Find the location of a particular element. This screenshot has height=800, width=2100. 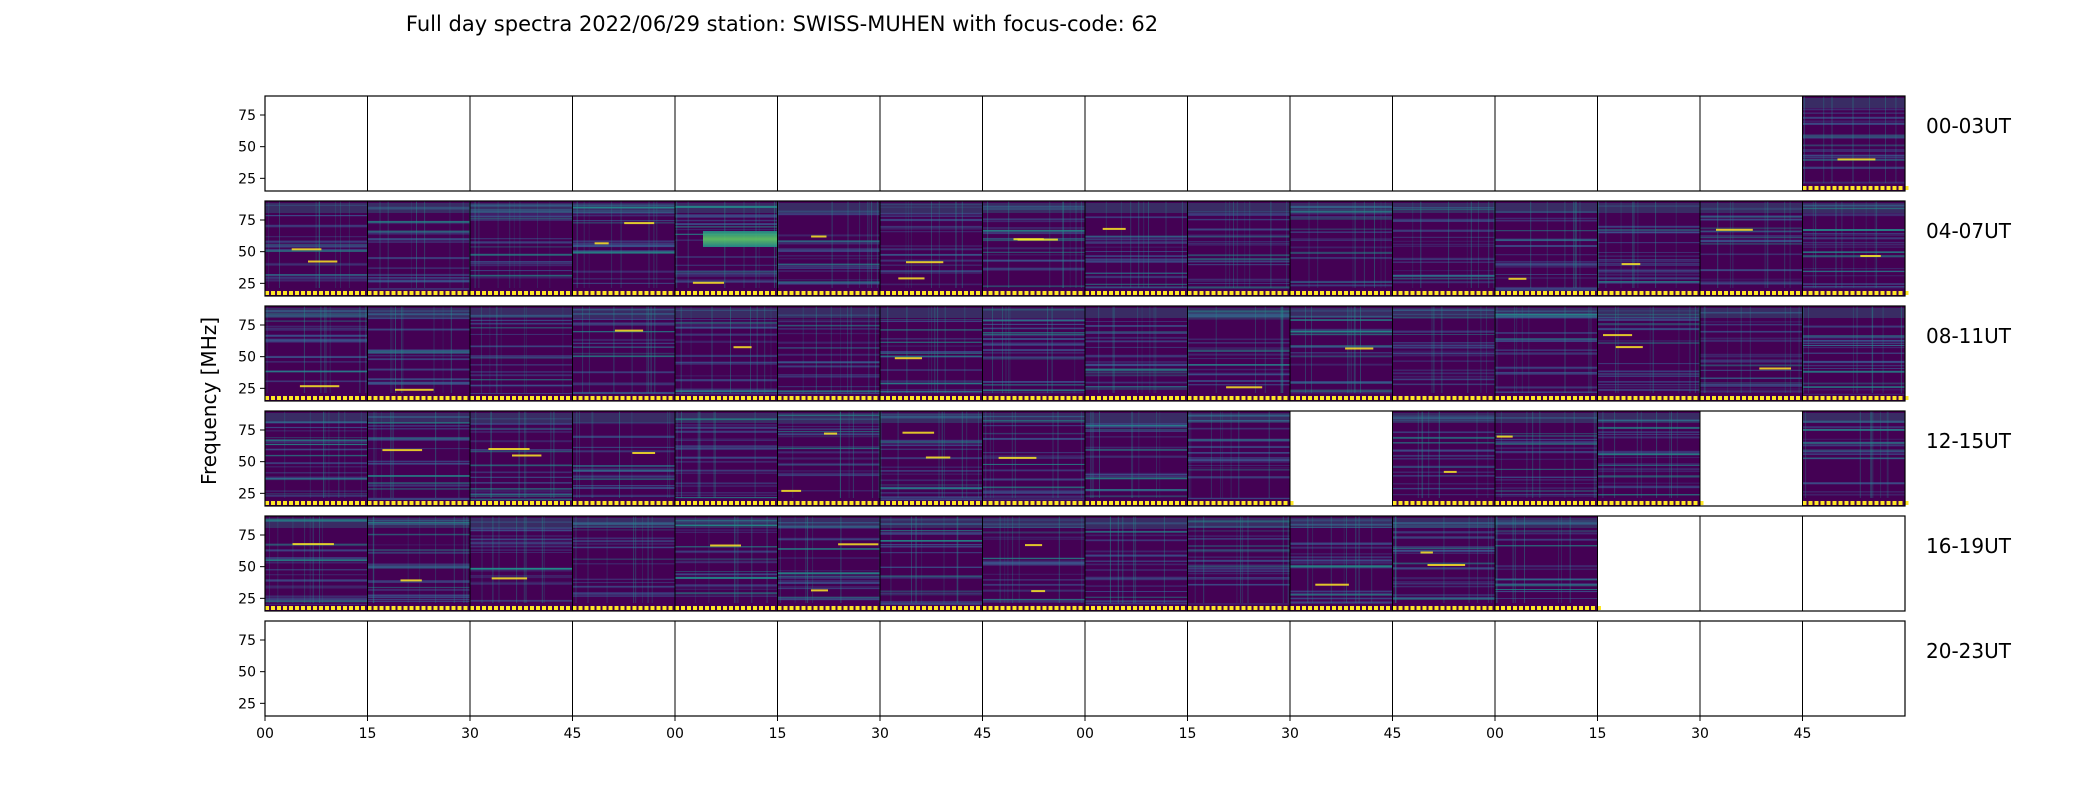

row-label: 16-19UT is located at coordinates (1969, 546).